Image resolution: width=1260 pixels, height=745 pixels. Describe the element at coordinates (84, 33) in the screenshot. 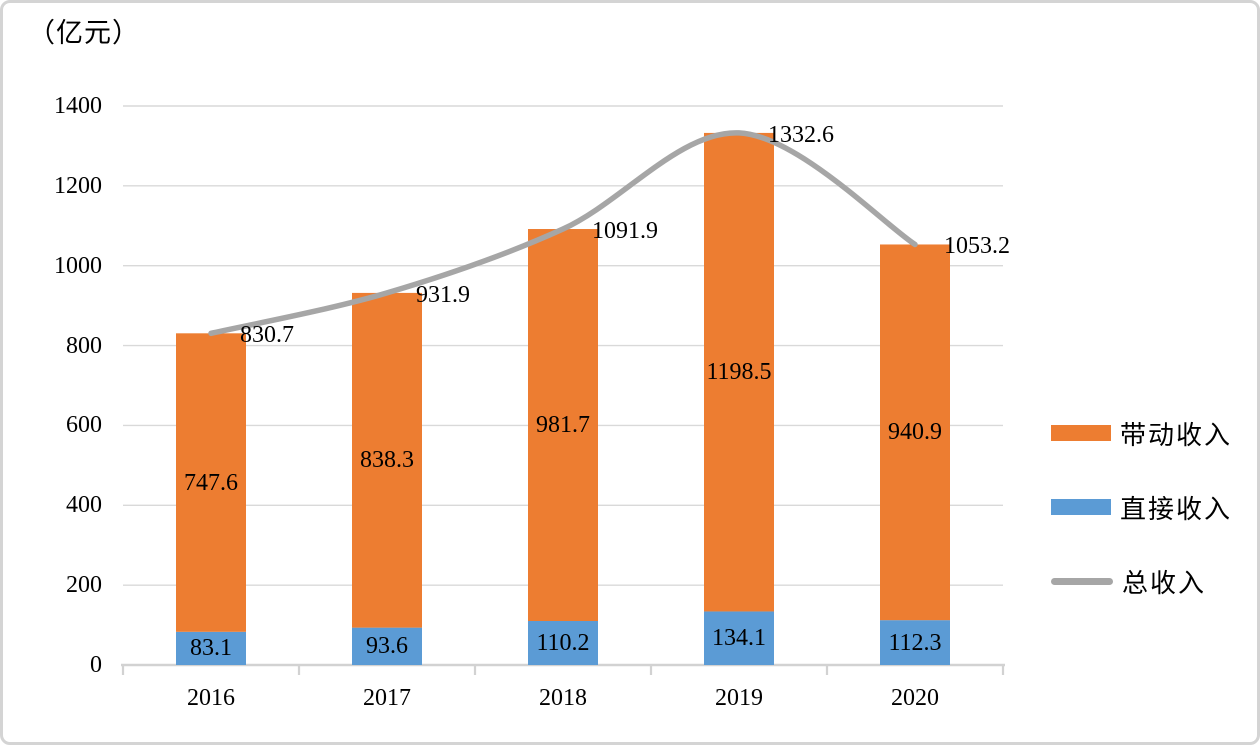

I see `axis-unit-label: （亿元）` at that location.